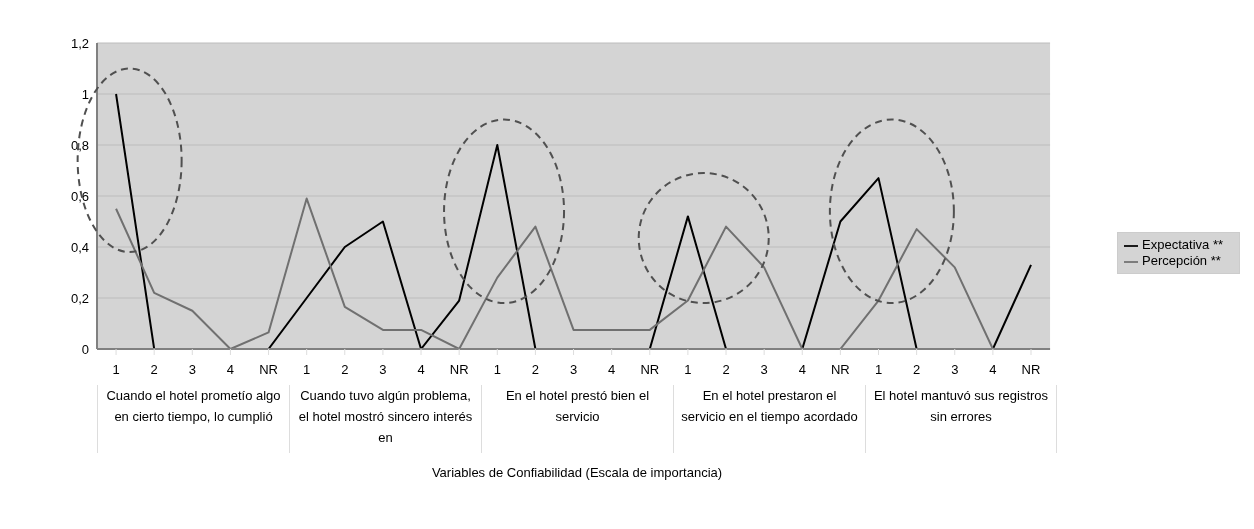 The width and height of the screenshot is (1254, 529). I want to click on y-tick-label: 0,8, so click(79, 145).